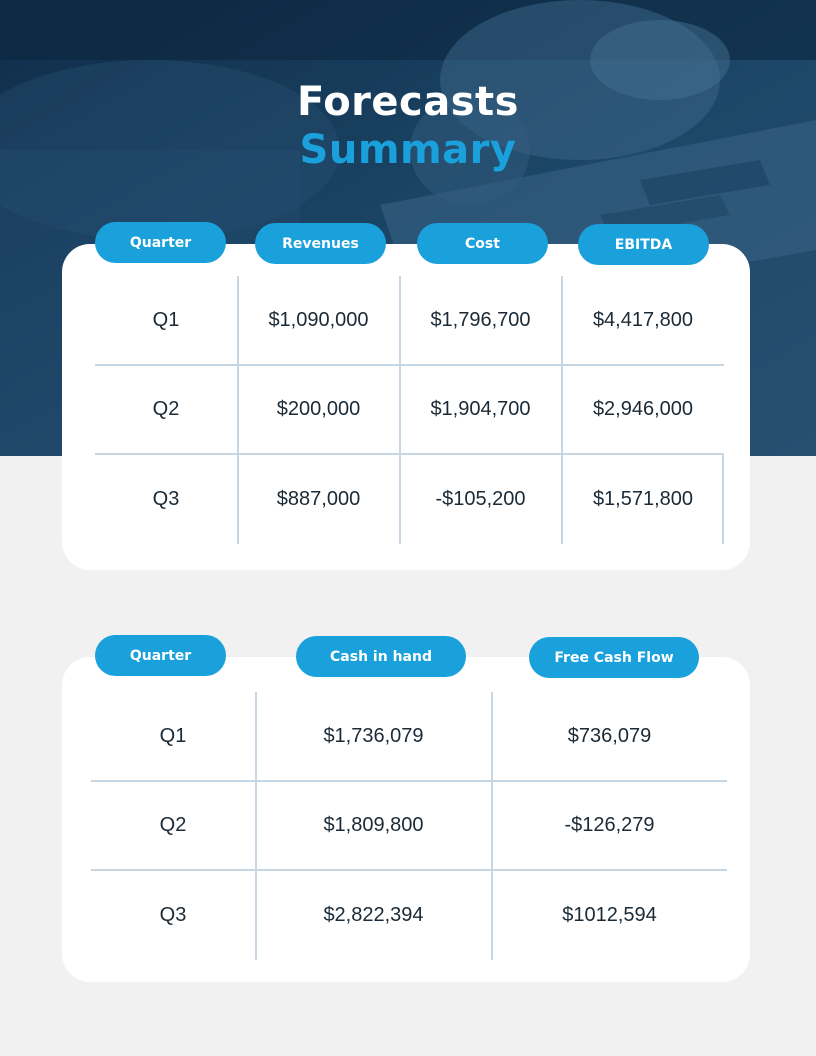 The image size is (816, 1056). Describe the element at coordinates (160, 242) in the screenshot. I see `table1-header-quarter: Quarter` at that location.